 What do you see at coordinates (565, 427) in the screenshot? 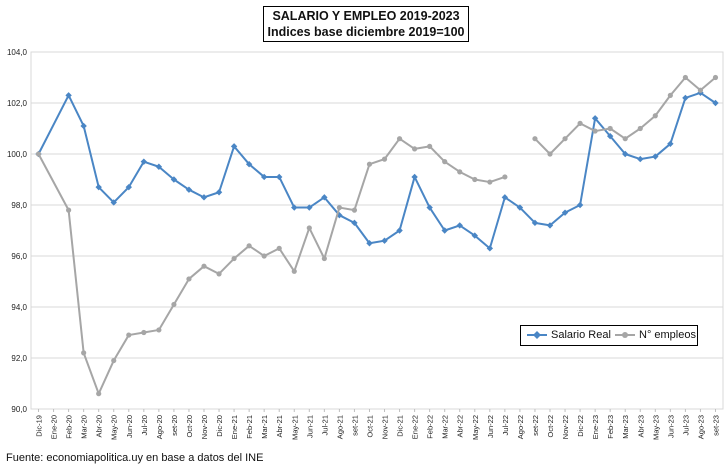
I see `x-tick-label: Nov-22` at bounding box center [565, 427].